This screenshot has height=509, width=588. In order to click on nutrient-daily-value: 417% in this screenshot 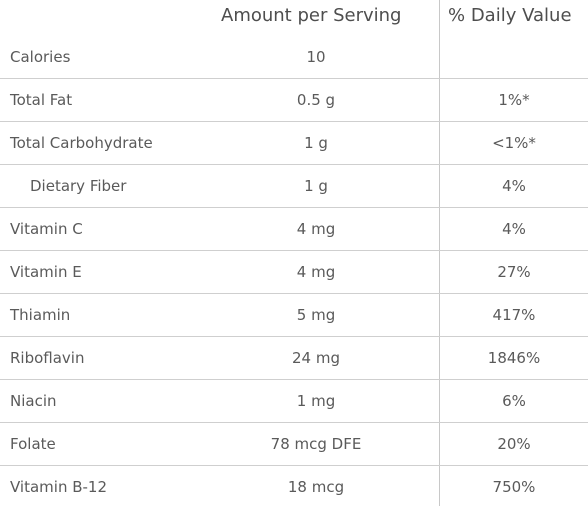, I will do `click(514, 315)`.